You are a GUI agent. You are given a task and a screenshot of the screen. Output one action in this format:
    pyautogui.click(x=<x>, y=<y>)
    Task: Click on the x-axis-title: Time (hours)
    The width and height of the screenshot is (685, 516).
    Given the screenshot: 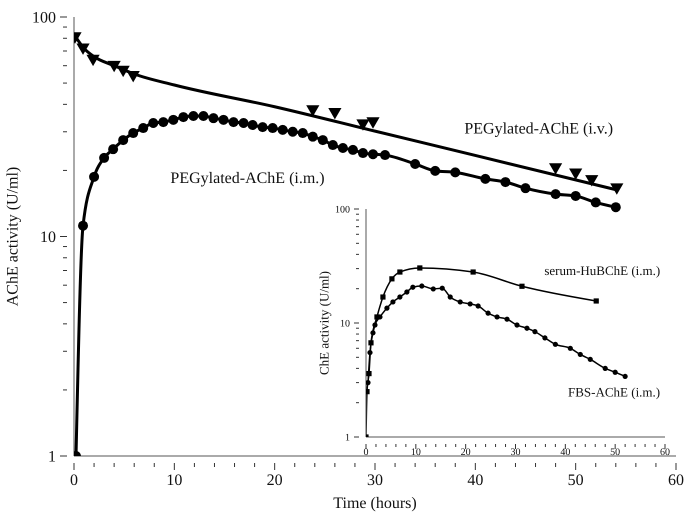 What is the action you would take?
    pyautogui.click(x=375, y=503)
    